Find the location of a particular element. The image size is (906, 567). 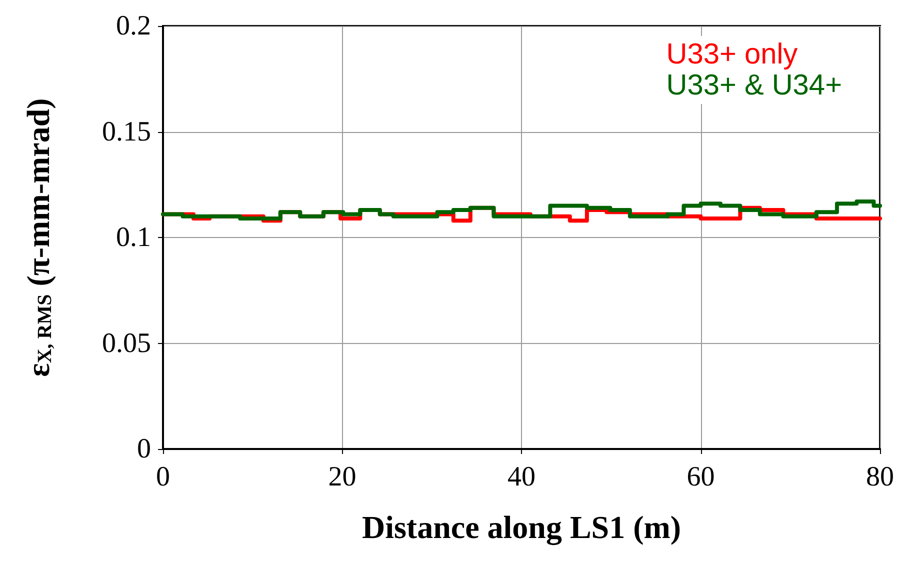

y-tick-label: 0.2 is located at coordinates (133, 26).